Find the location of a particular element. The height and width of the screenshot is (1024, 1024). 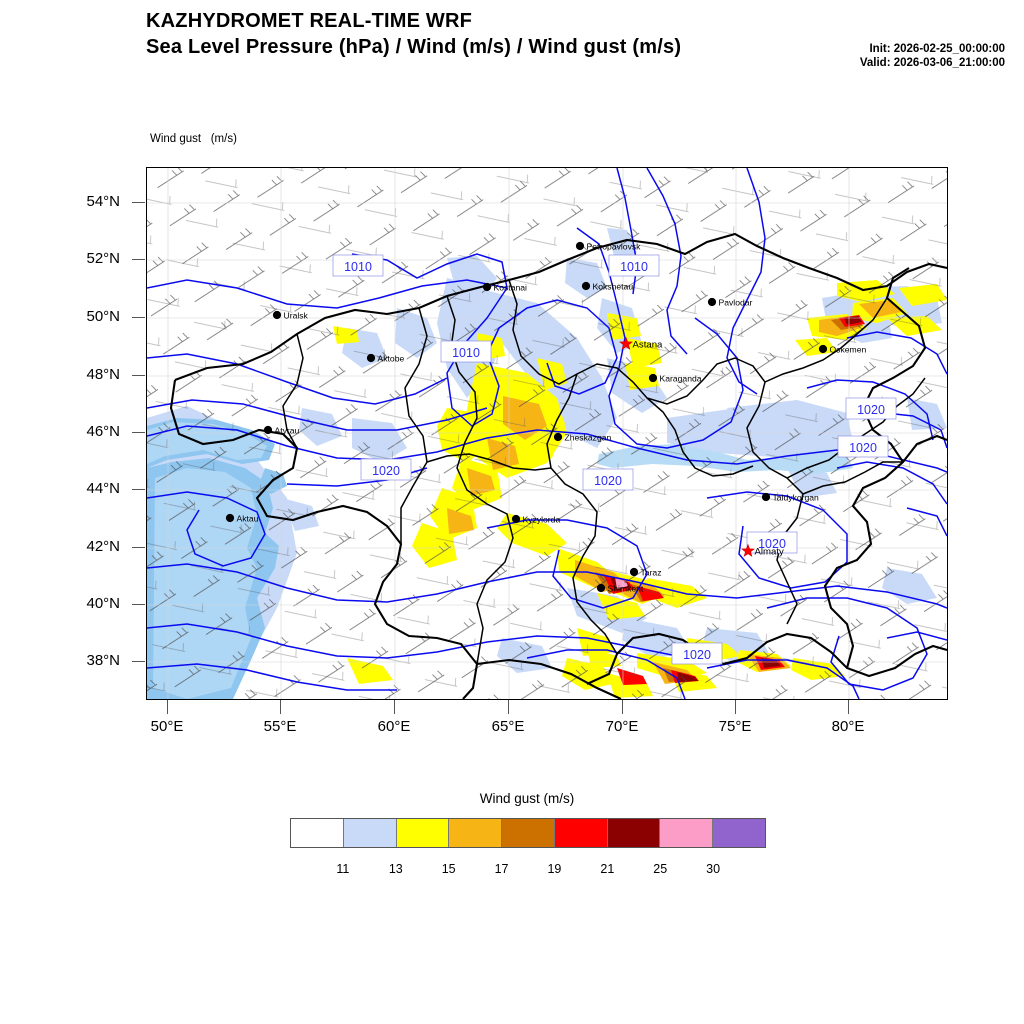

city-marker: Taraz is located at coordinates (645, 572).